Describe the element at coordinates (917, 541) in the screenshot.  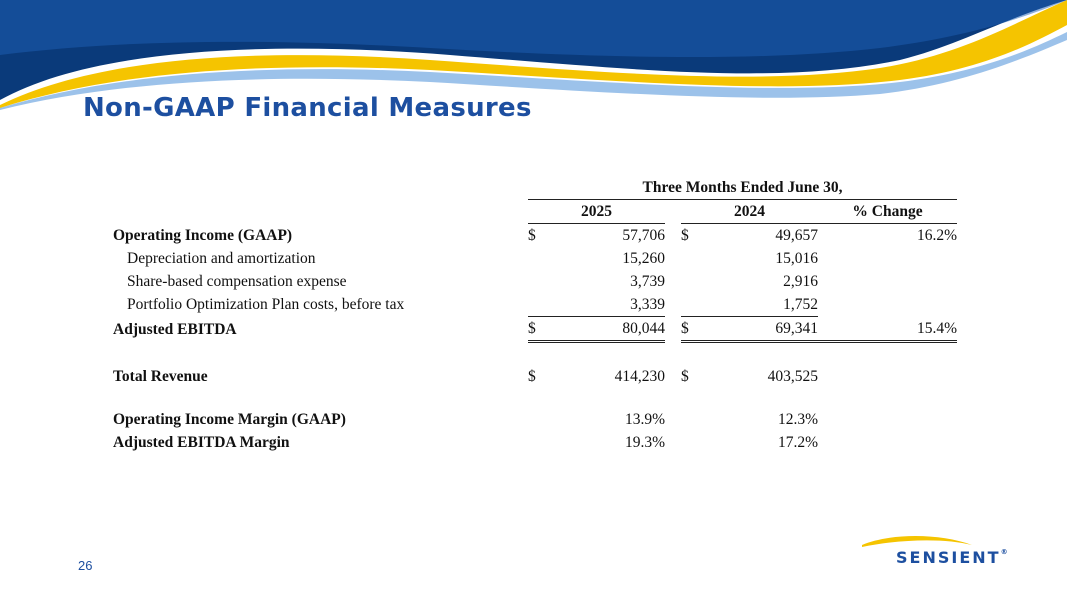
I see `sensient-logo-swoosh-icon` at that location.